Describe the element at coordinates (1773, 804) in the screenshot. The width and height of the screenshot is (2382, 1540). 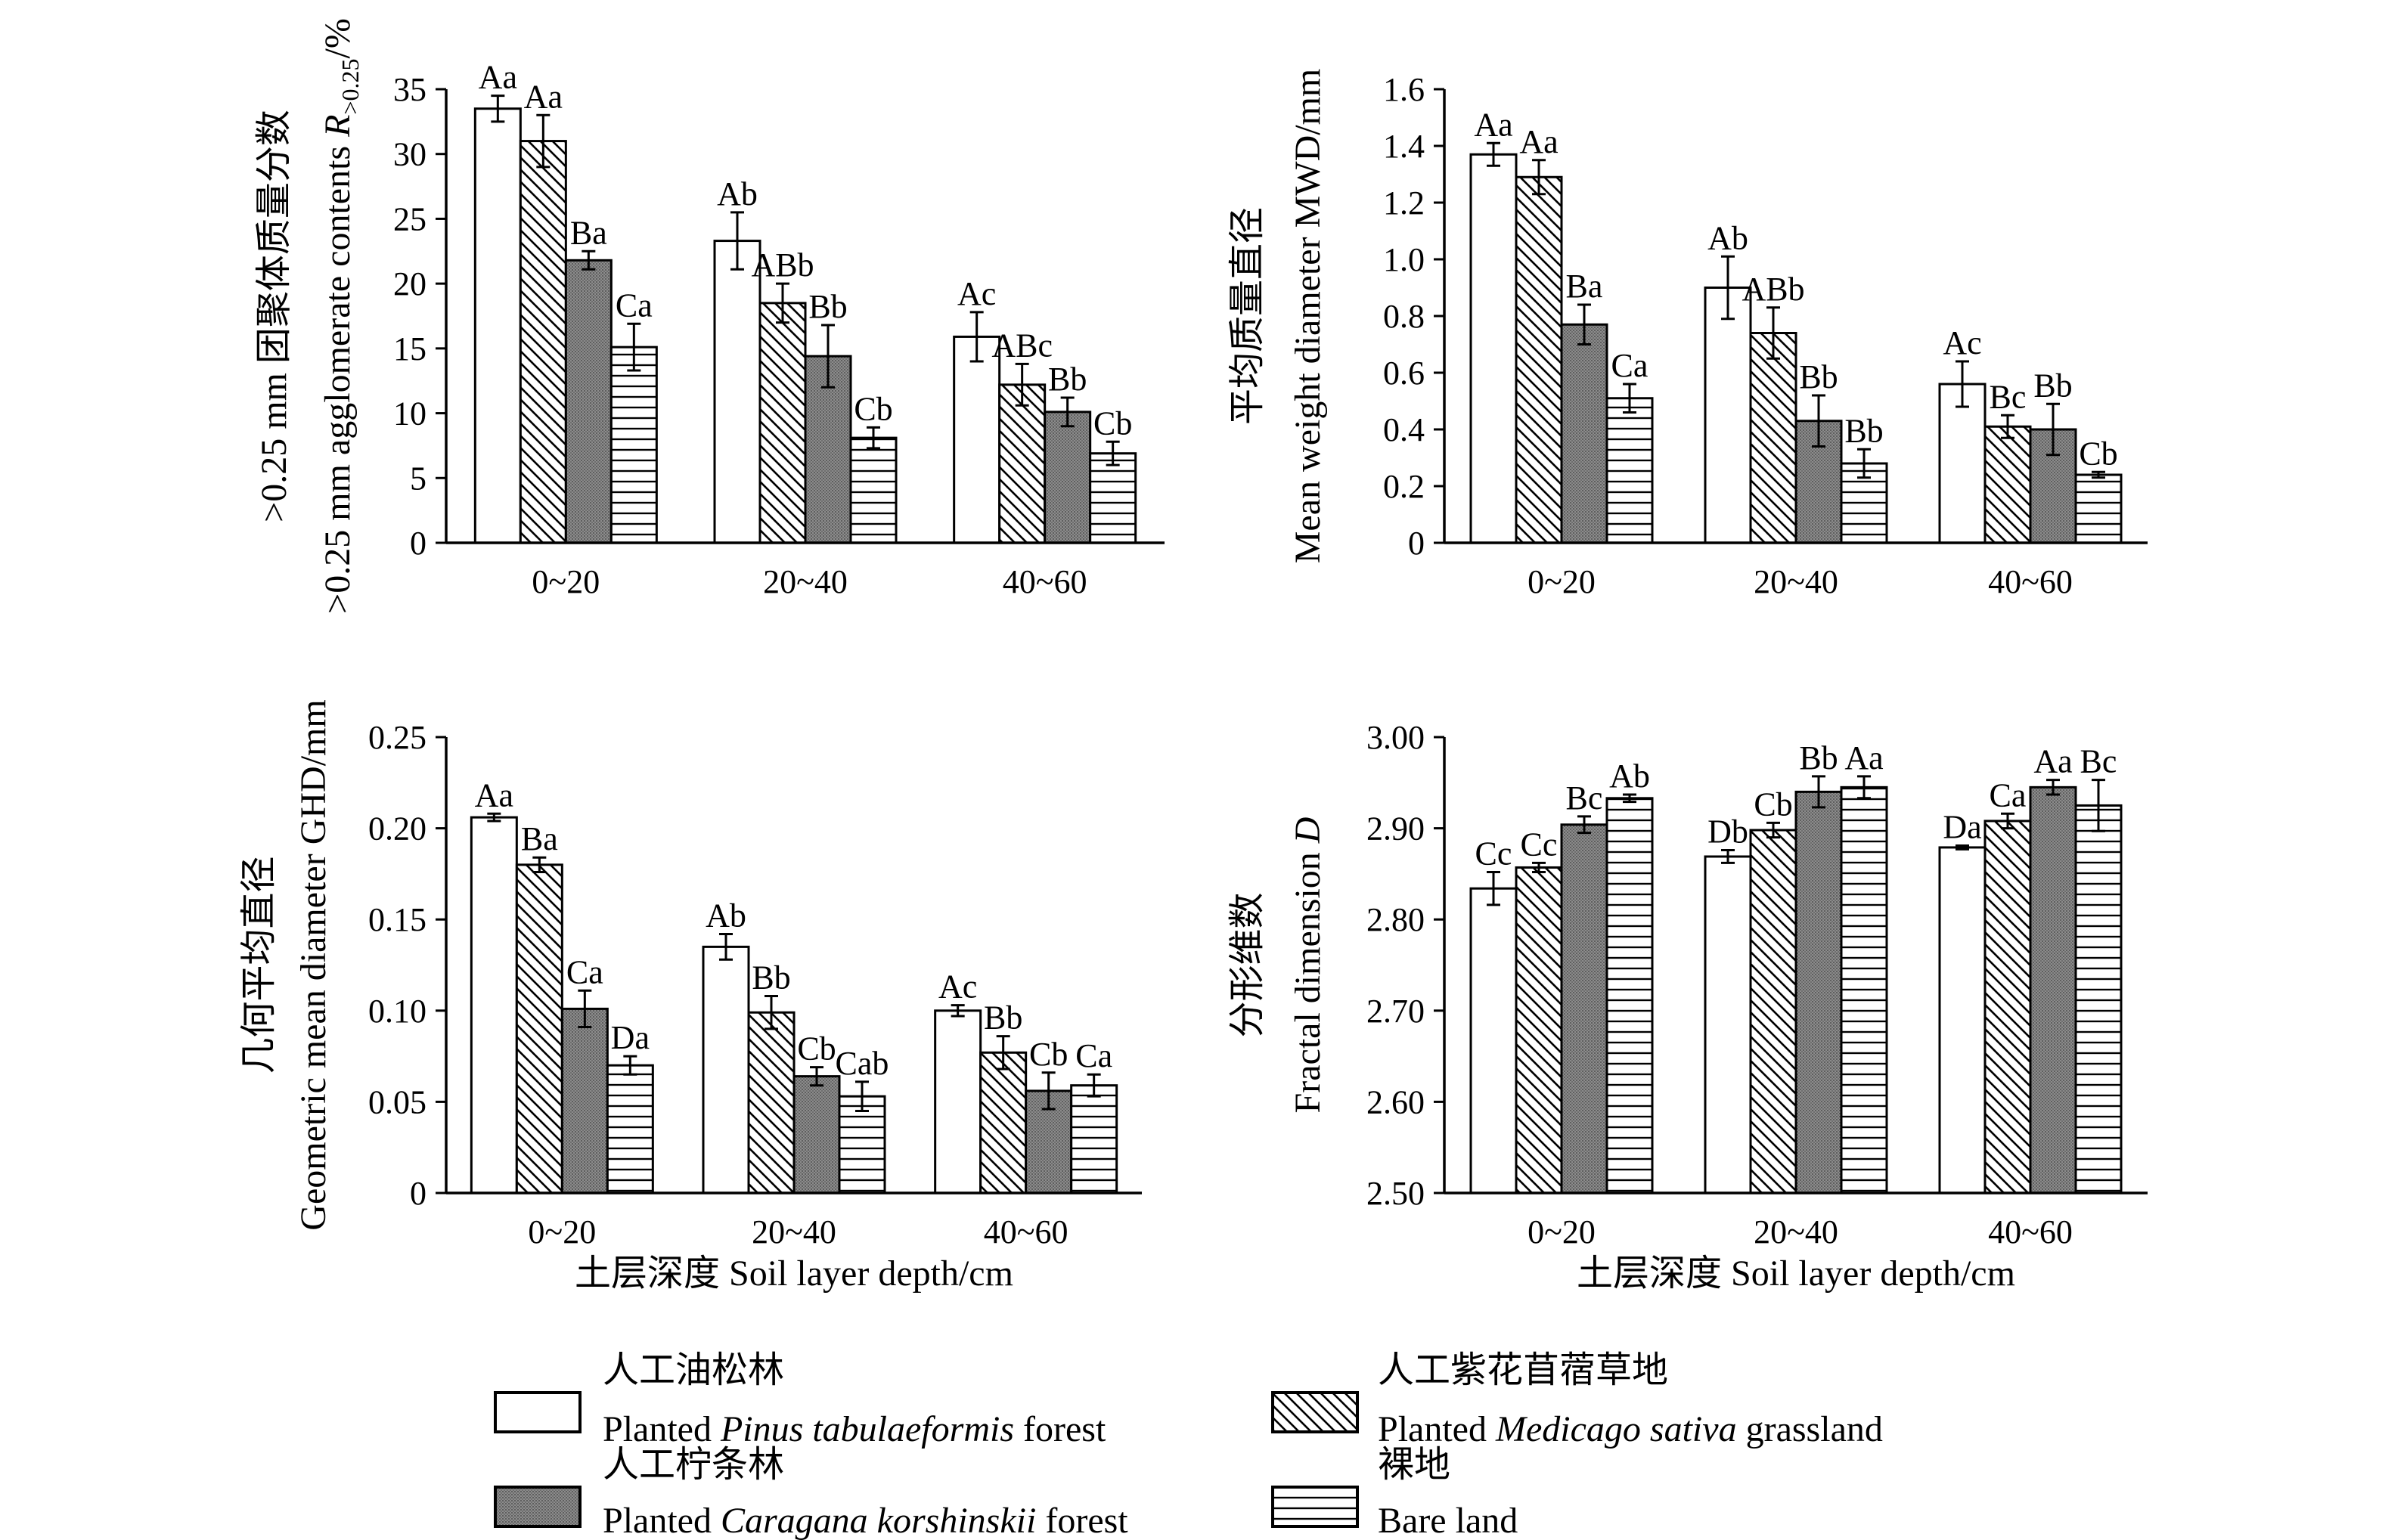
I see `sig-label-fractal-s1-c1: Cb` at that location.